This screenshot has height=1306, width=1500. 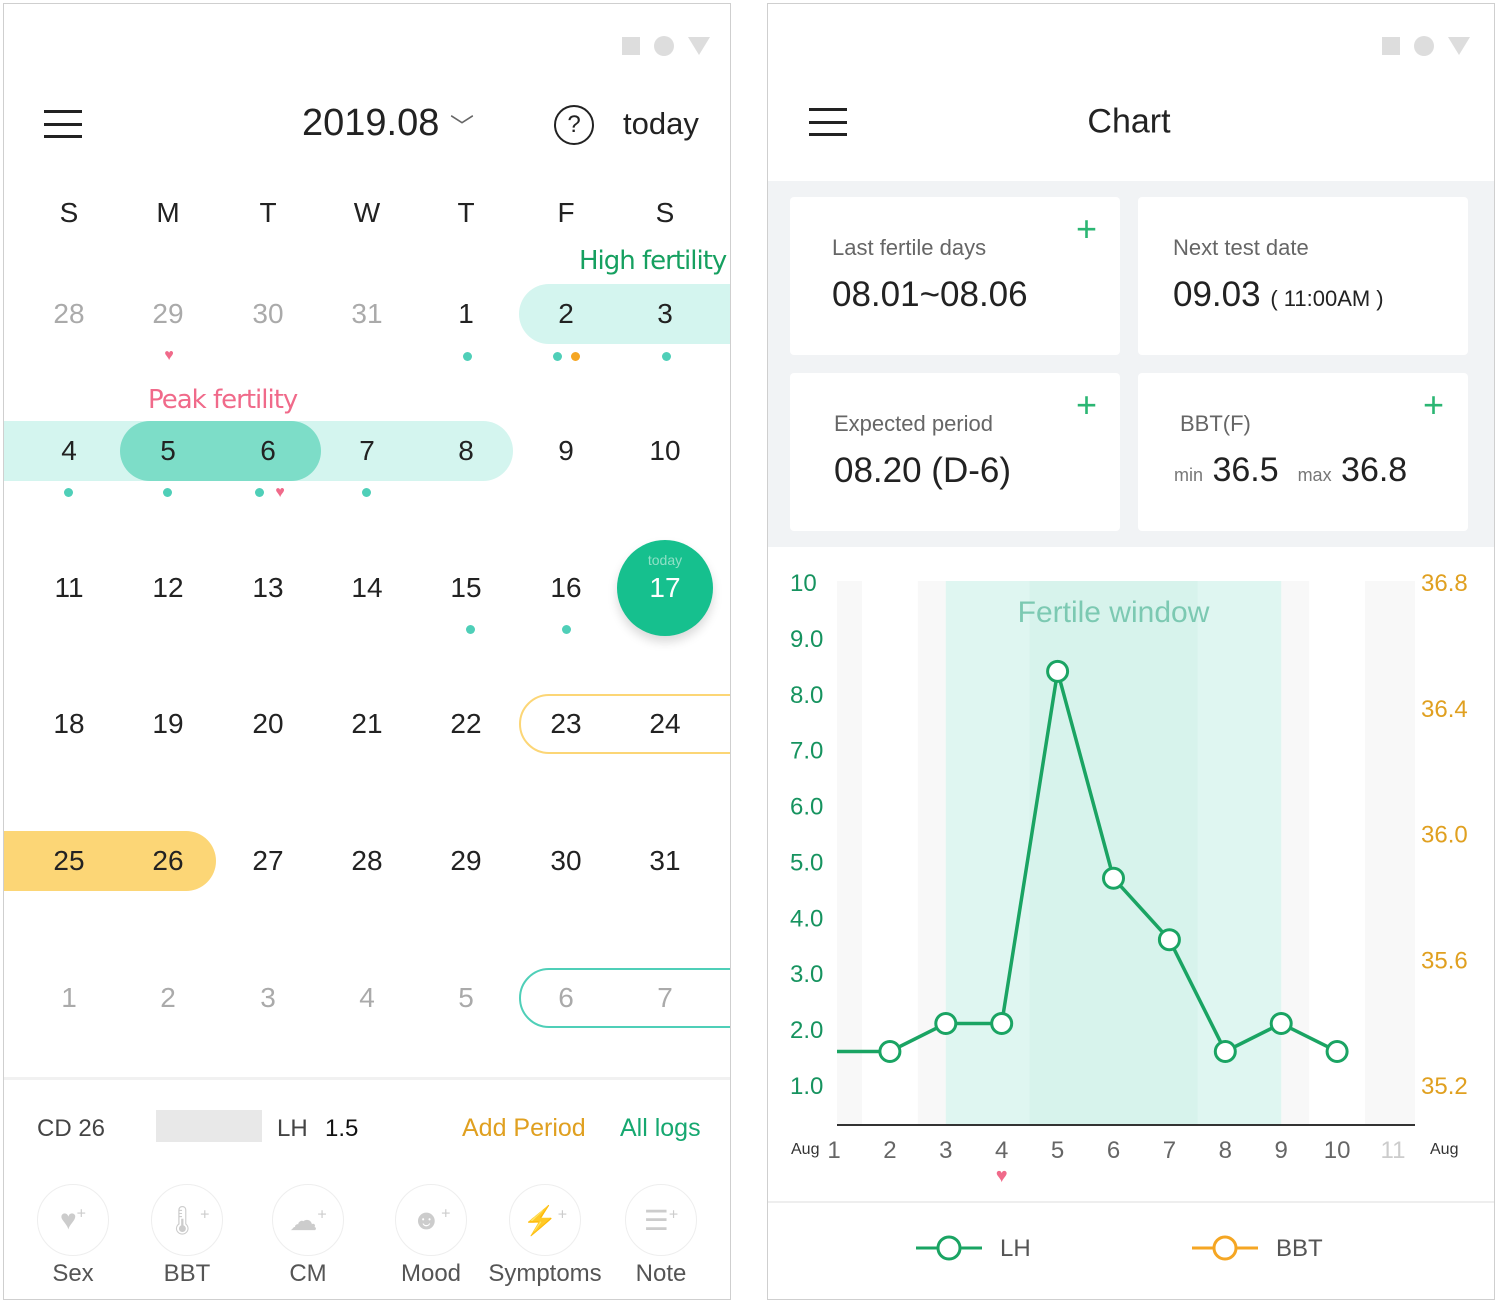 I want to click on month-selector: 2019.08 ﹀, so click(x=388, y=123).